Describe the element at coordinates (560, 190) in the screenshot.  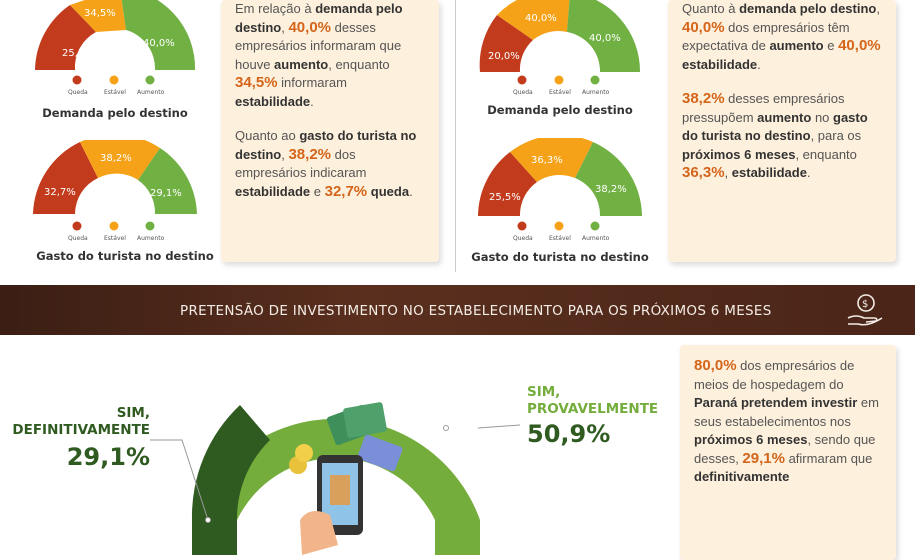
I see `gauge-right-gasto: 25,5% 36,3% 38,2% Queda Estável Aumento` at that location.